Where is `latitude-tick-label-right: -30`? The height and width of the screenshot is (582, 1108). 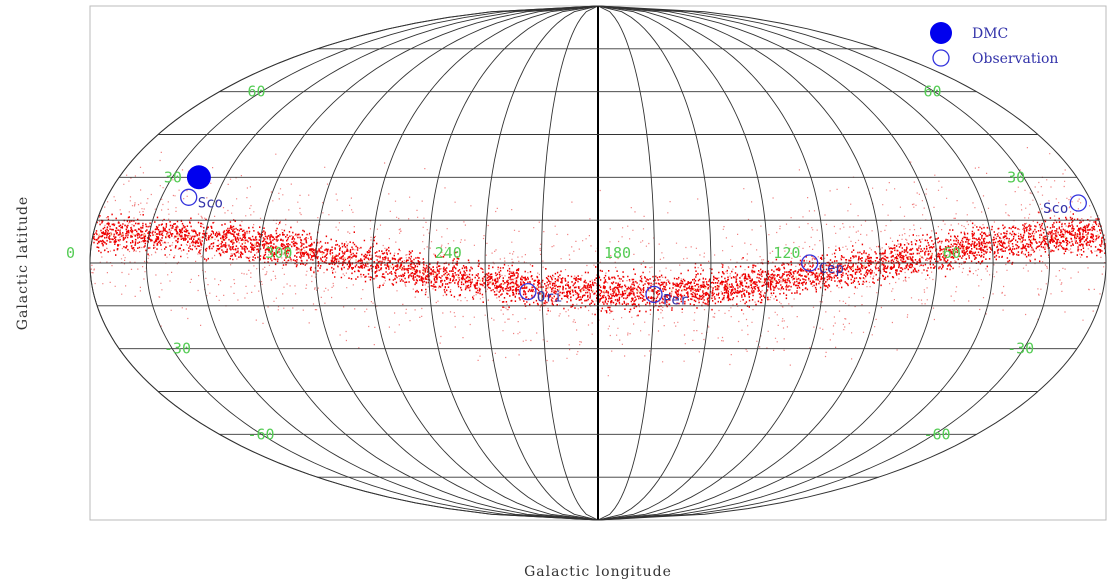 latitude-tick-label-right: -30 is located at coordinates (1020, 349).